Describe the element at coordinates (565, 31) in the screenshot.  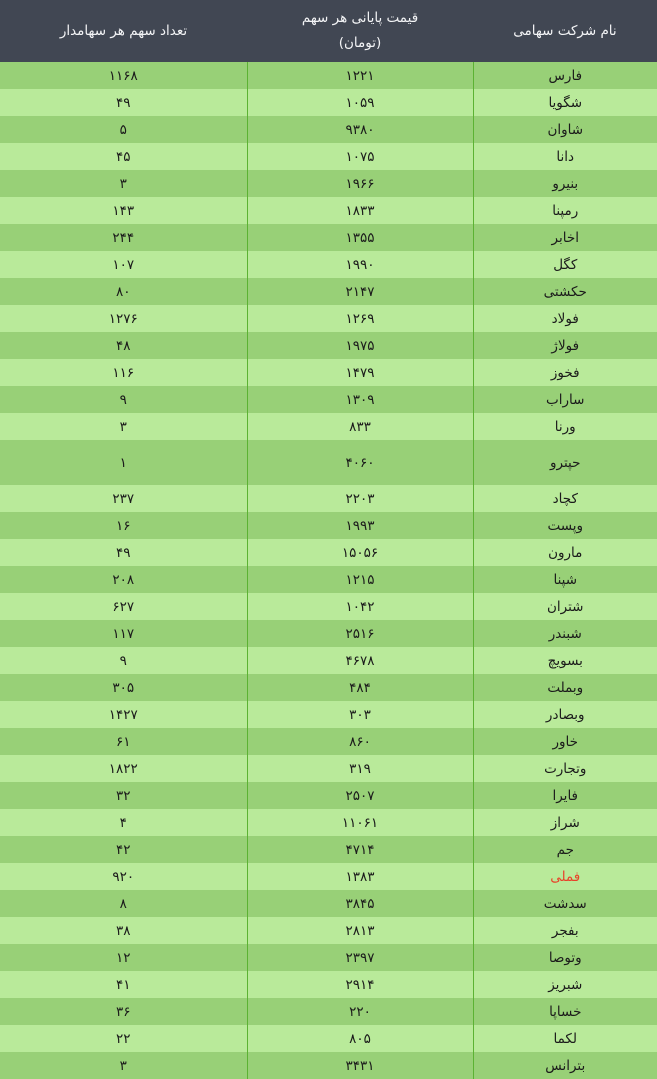
I see `column-header-company-name: نام شرکت سهامی` at that location.